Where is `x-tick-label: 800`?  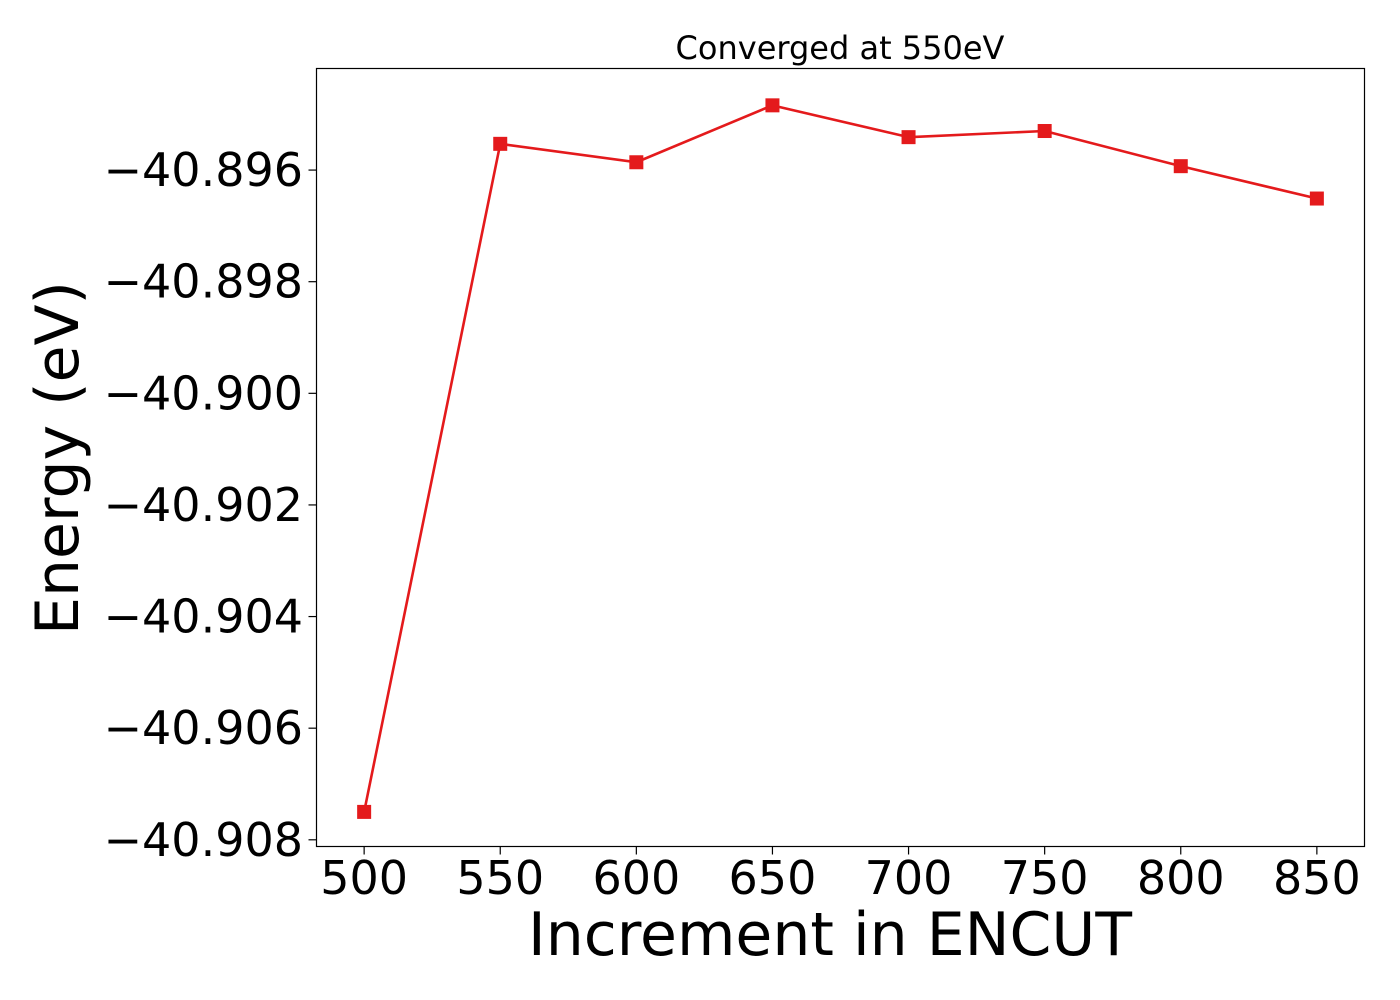
x-tick-label: 800 is located at coordinates (1181, 878).